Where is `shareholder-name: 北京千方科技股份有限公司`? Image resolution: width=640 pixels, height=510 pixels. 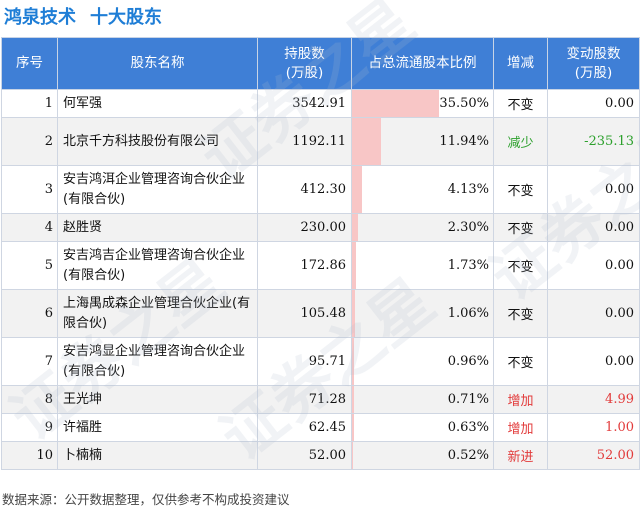
shareholder-name: 北京千方科技股份有限公司 is located at coordinates (157, 141).